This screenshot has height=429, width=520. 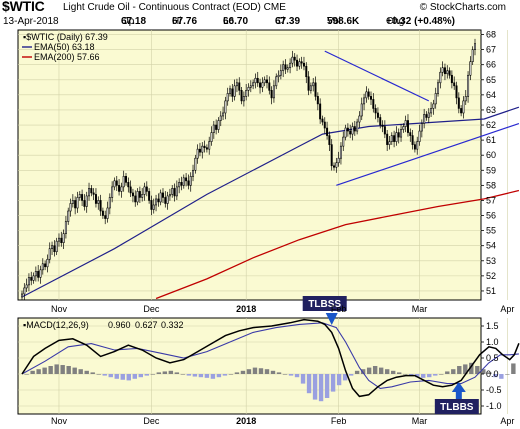 What do you see at coordinates (457, 407) in the screenshot?
I see `tlbbs-label-text: TLBBS` at bounding box center [457, 407].